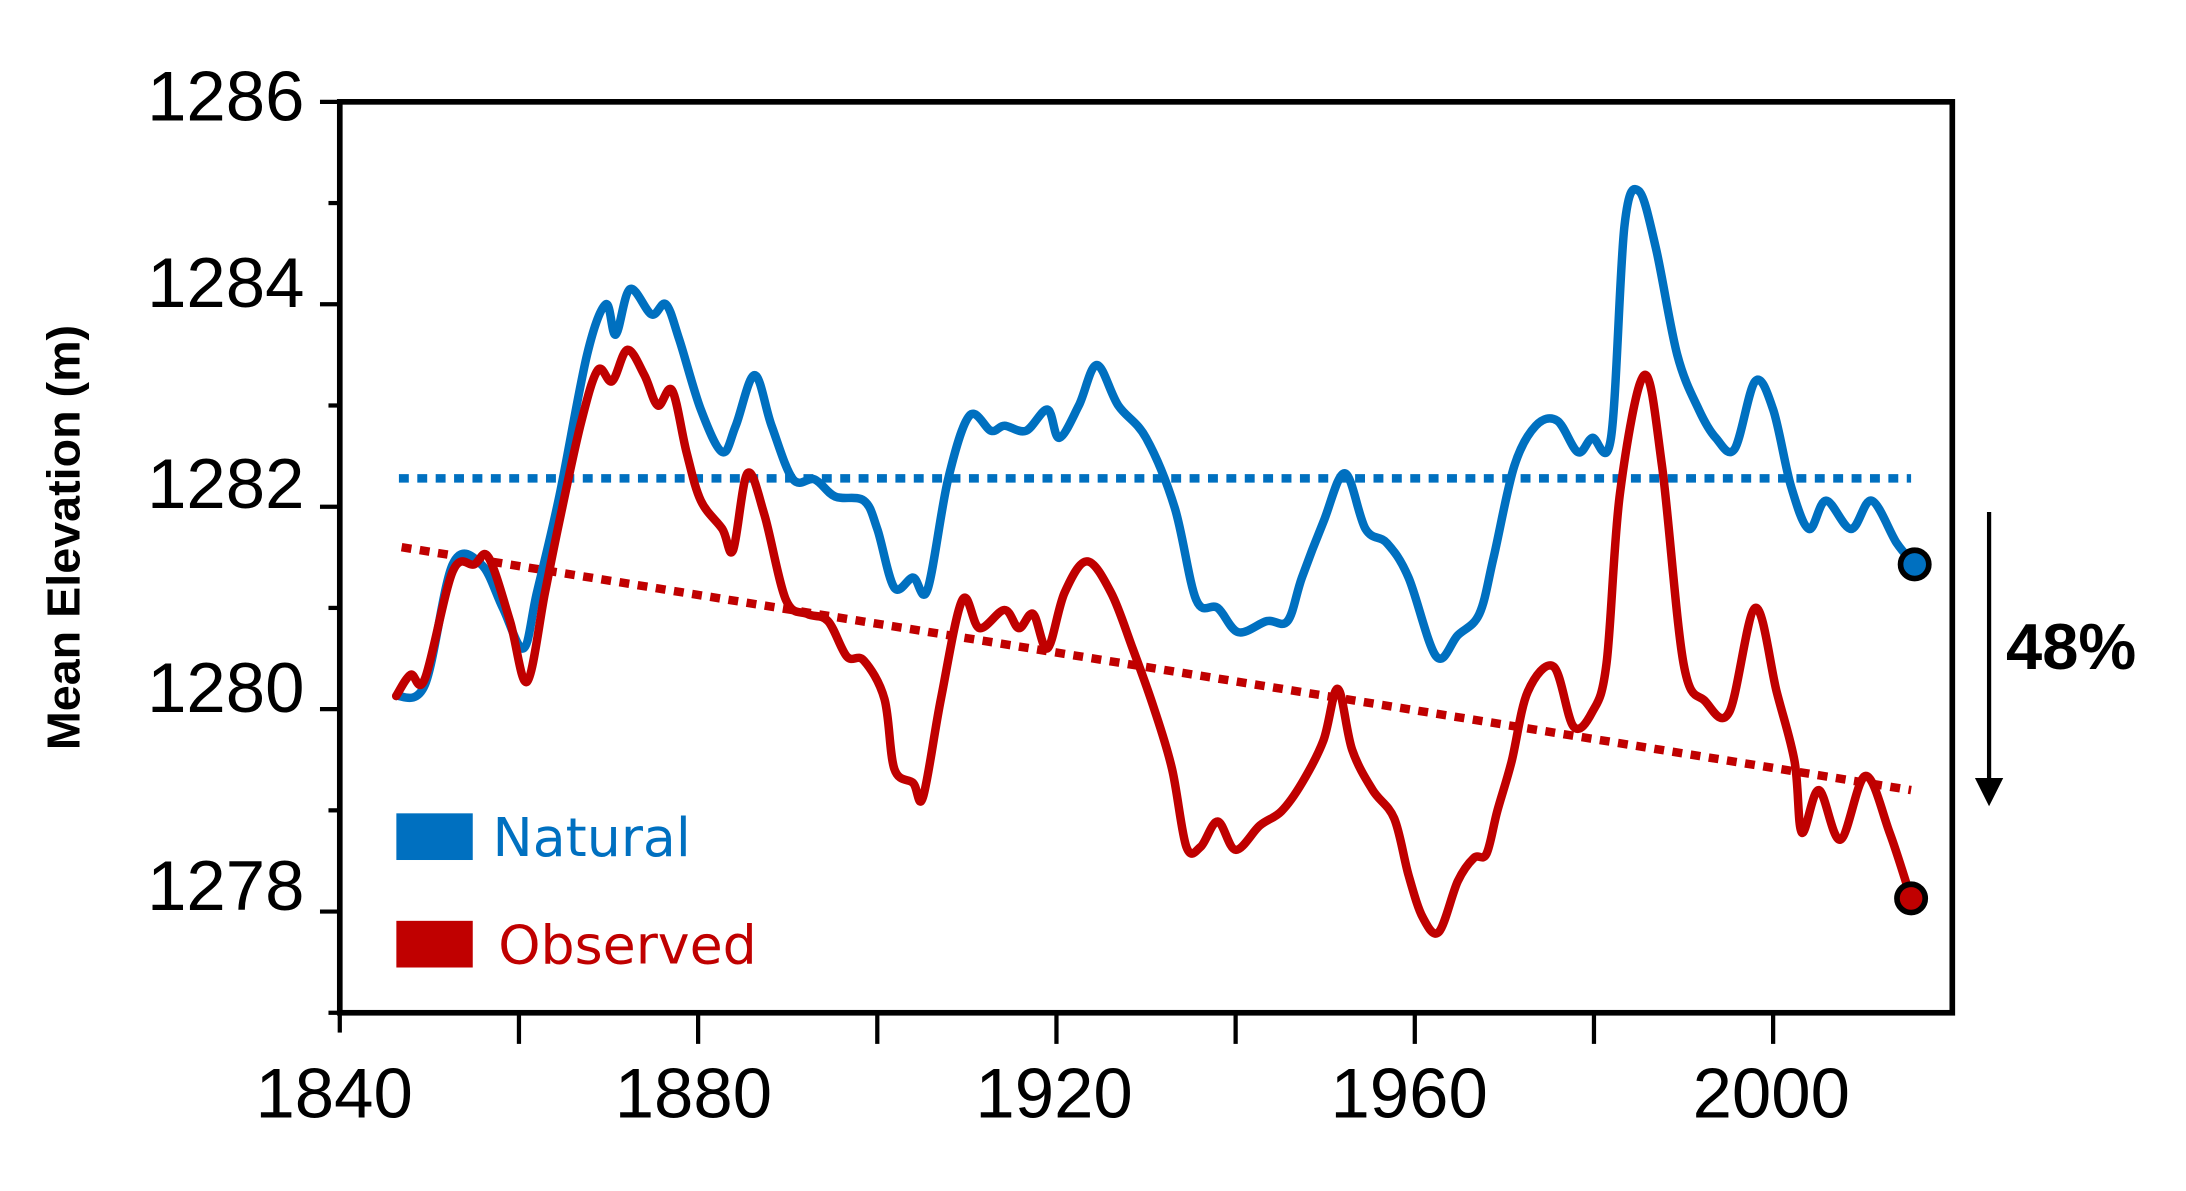 This screenshot has width=2186, height=1191. I want to click on decline-arrow-head, so click(1989, 792).